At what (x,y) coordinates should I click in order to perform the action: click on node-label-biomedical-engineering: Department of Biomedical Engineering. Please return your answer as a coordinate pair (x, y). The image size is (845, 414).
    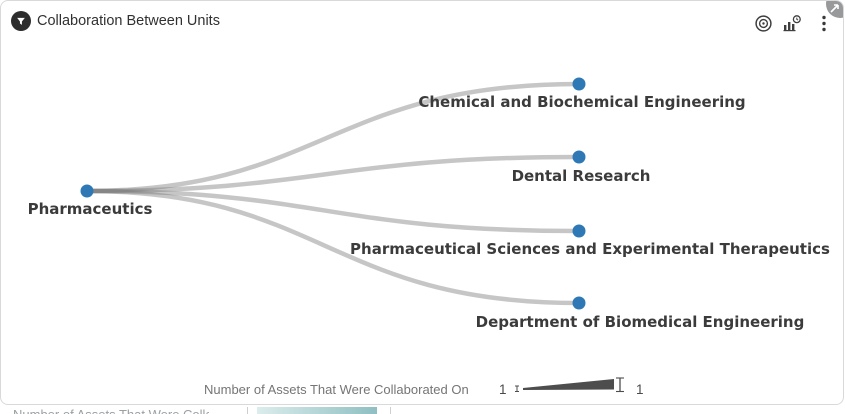
    Looking at the image, I should click on (640, 322).